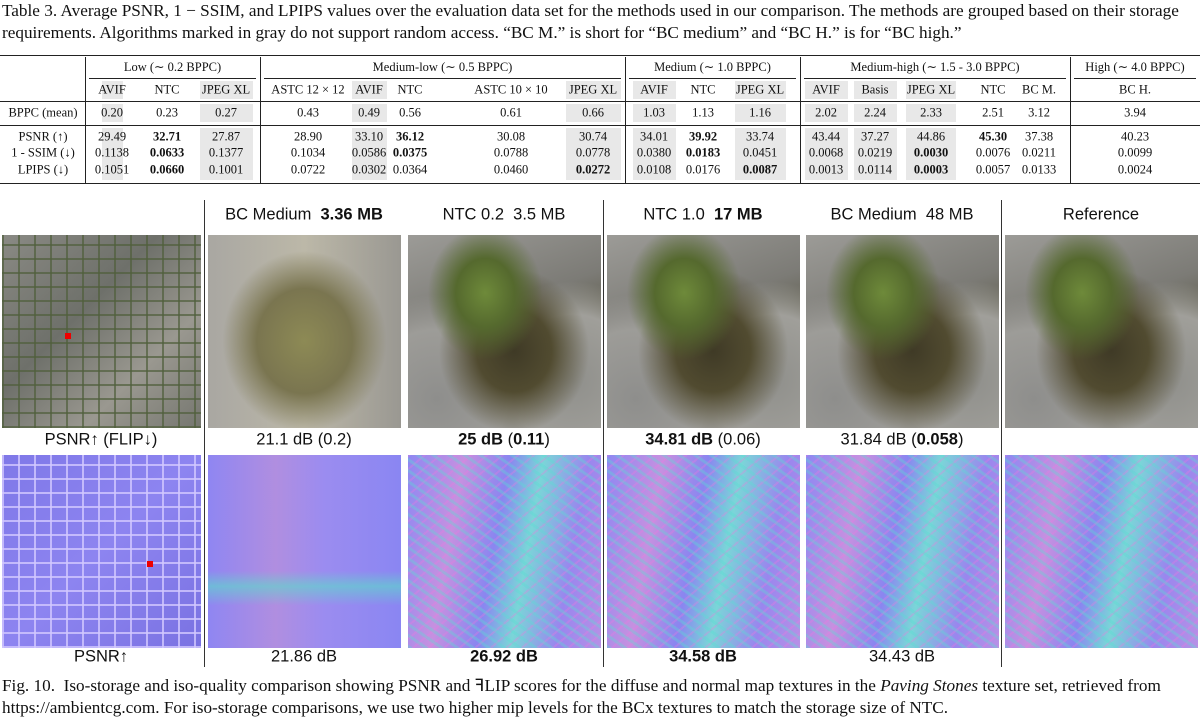  What do you see at coordinates (826, 136) in the screenshot?
I see `cell: 43.44` at bounding box center [826, 136].